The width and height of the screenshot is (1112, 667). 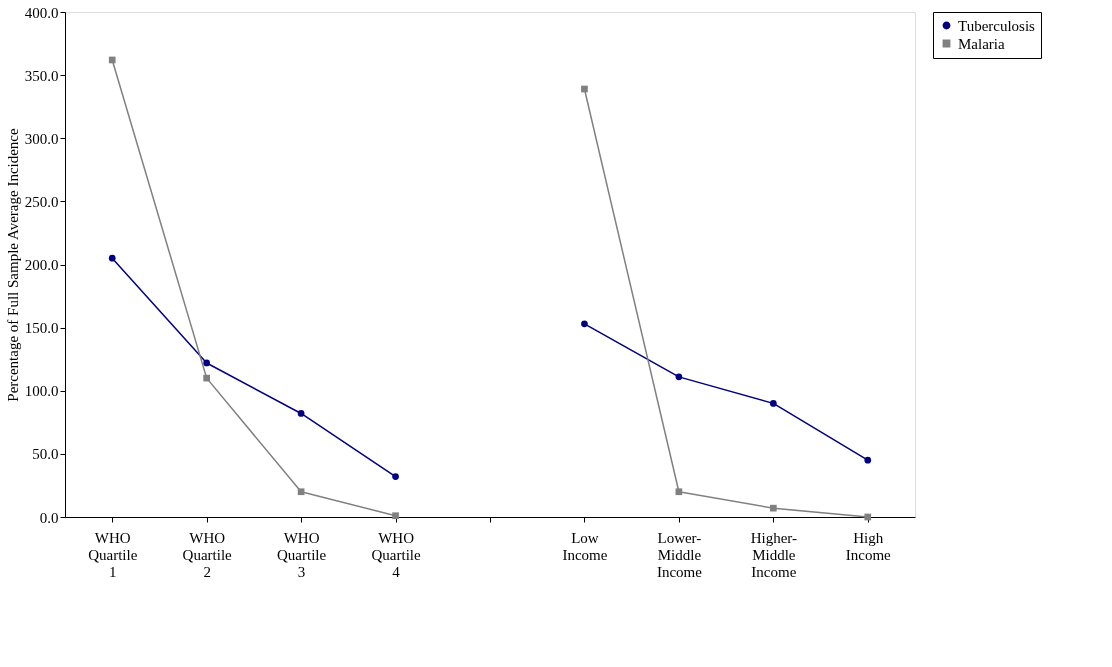 I want to click on y-tick-label: 0.0, so click(x=49, y=517).